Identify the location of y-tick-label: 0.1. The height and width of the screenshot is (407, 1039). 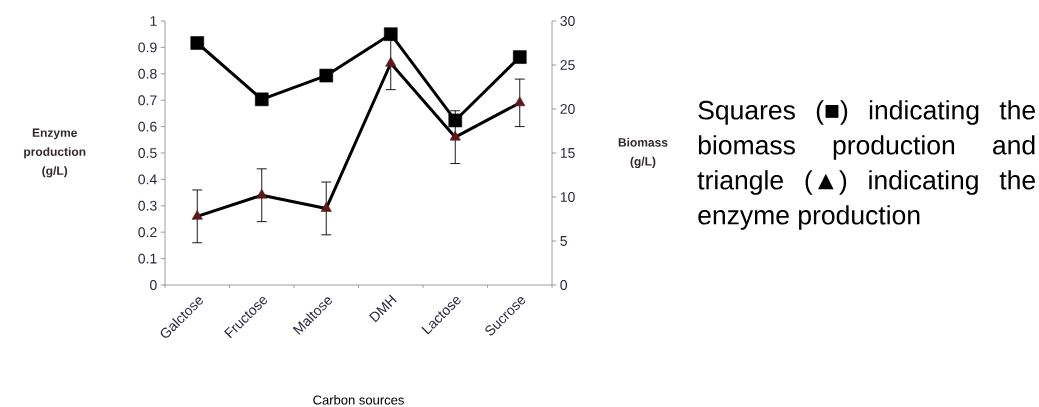
(147, 258).